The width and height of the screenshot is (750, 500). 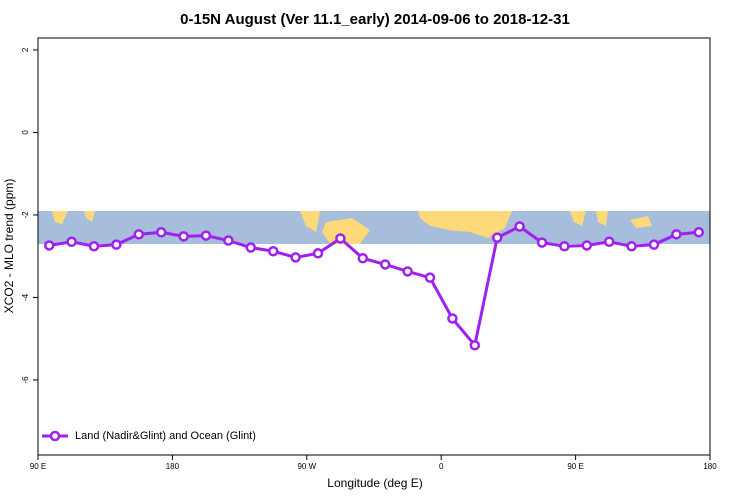 I want to click on x-axis-label: Longitude (deg E), so click(x=374, y=483).